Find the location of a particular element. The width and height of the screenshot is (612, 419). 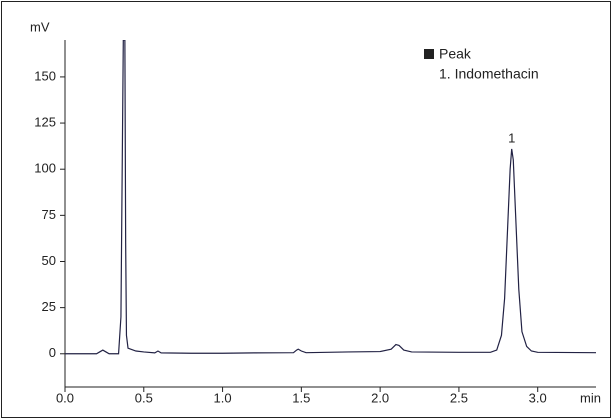

x-tick-label: 1.5 is located at coordinates (301, 397).